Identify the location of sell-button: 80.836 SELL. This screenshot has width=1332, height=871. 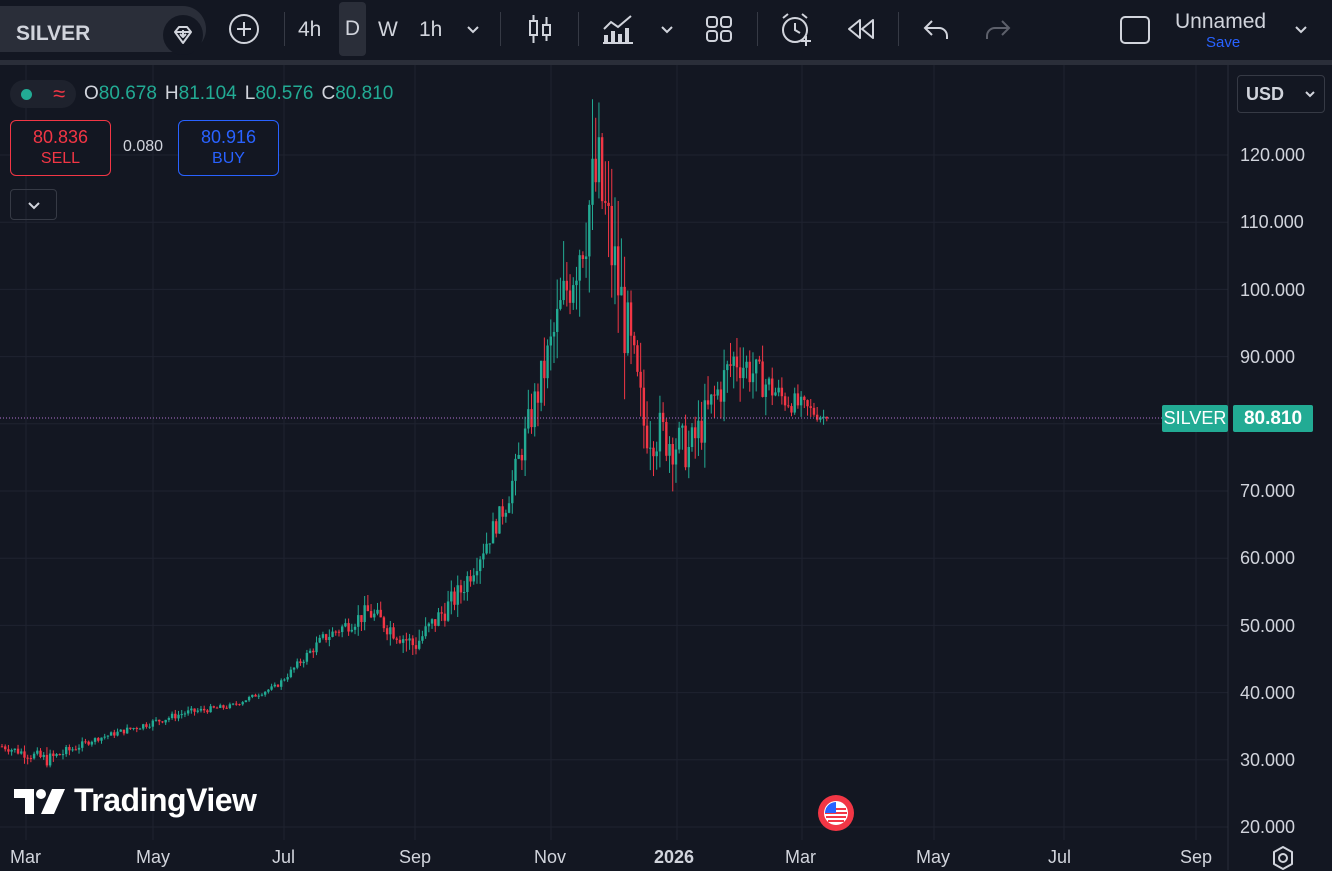
(60, 148).